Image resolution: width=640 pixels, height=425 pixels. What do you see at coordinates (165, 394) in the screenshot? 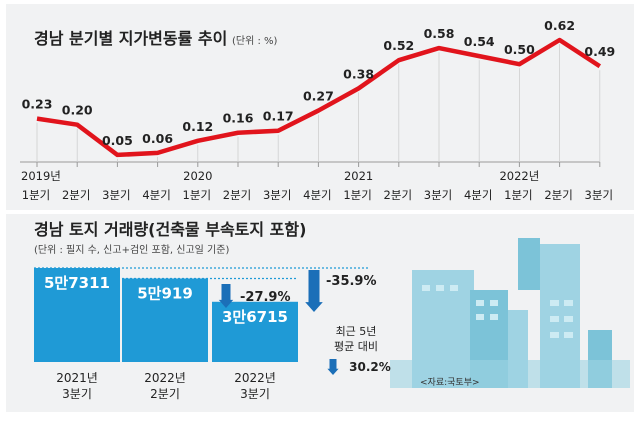
I see `bar-category-quarter: 2분기` at bounding box center [165, 394].